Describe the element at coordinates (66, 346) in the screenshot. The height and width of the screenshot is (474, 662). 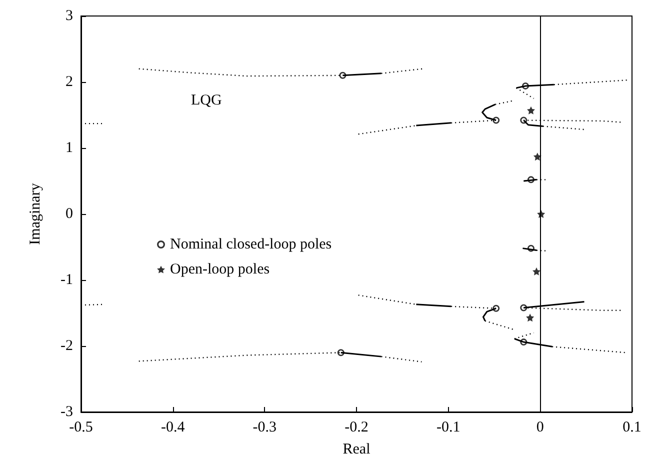
I see `y-tick-label: -2` at that location.